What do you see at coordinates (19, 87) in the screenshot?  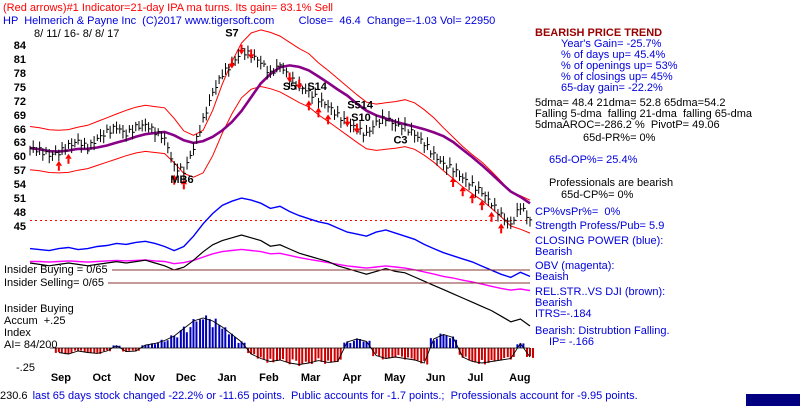 I see `y-axis-label: 75` at bounding box center [19, 87].